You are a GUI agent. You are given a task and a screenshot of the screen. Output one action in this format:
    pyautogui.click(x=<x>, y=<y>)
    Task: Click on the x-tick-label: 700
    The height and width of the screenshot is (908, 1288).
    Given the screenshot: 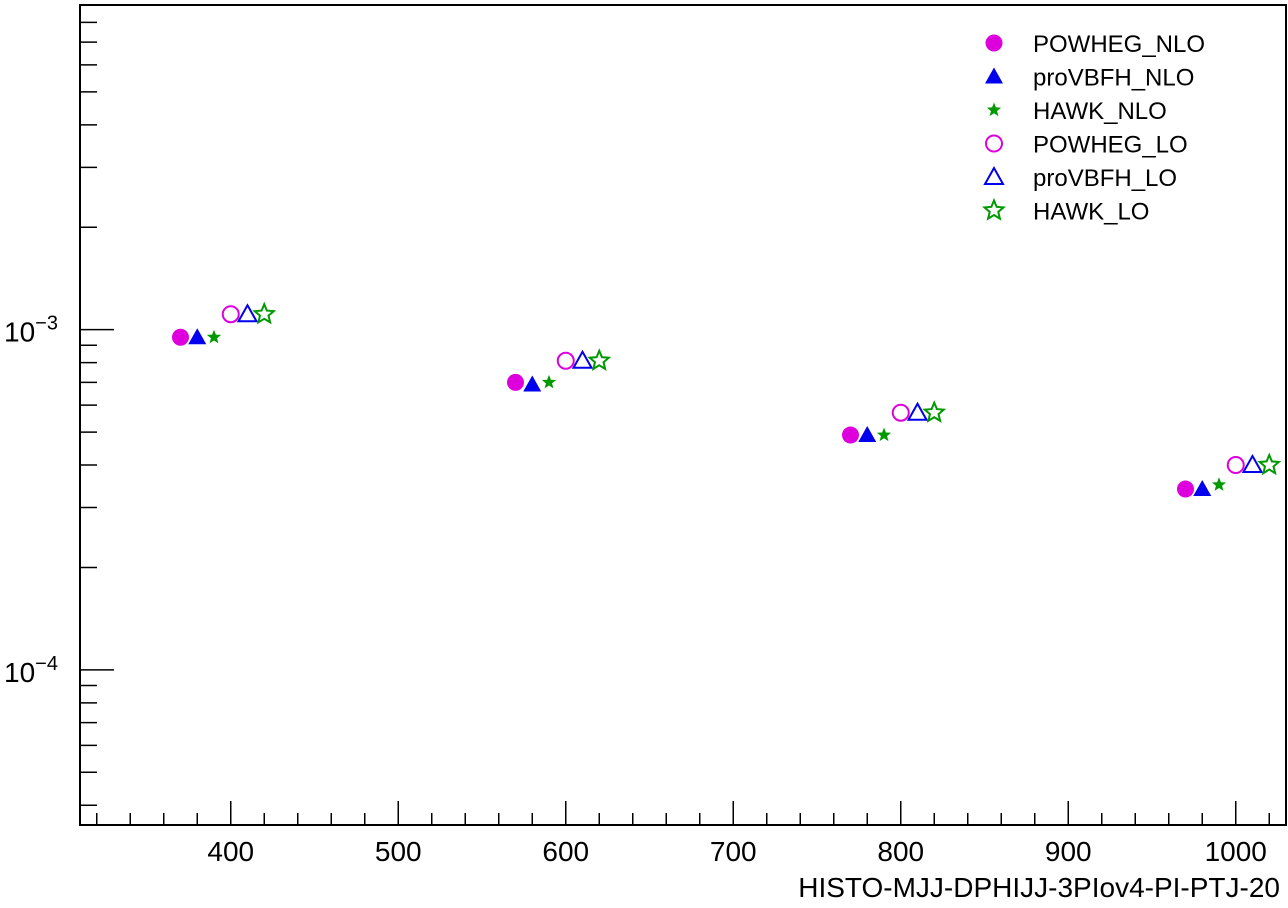 What is the action you would take?
    pyautogui.click(x=733, y=851)
    